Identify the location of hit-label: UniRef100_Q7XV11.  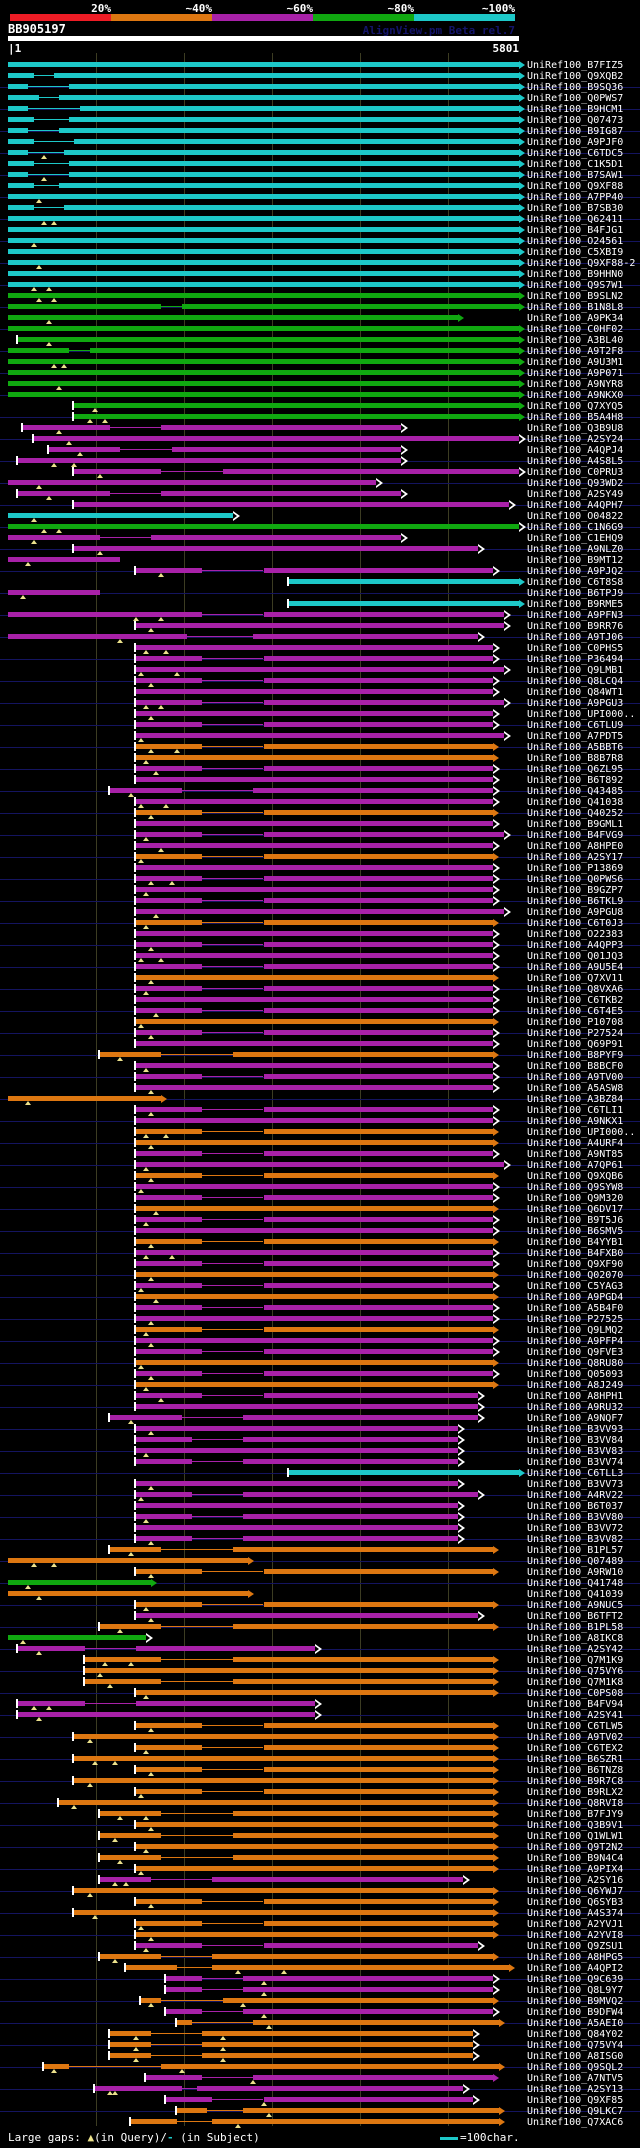
(575, 978).